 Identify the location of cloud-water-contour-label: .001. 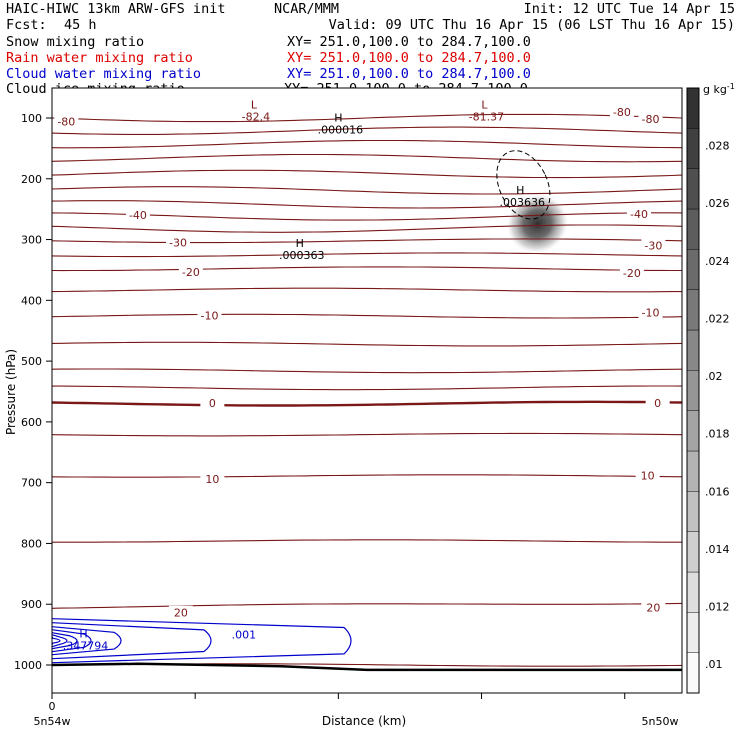
(244, 635).